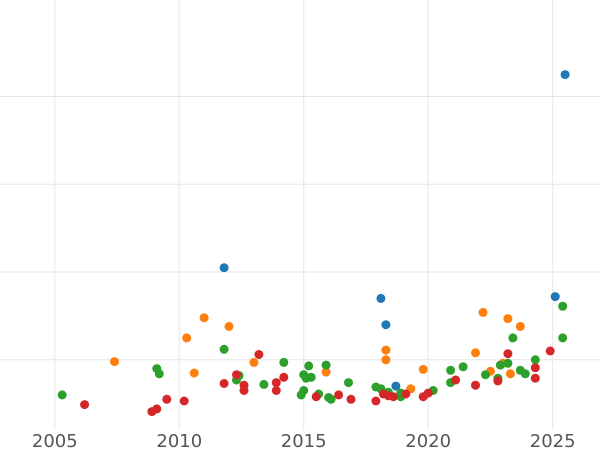 The width and height of the screenshot is (600, 450). What do you see at coordinates (179, 440) in the screenshot?
I see `x-tick-label: 2010` at bounding box center [179, 440].